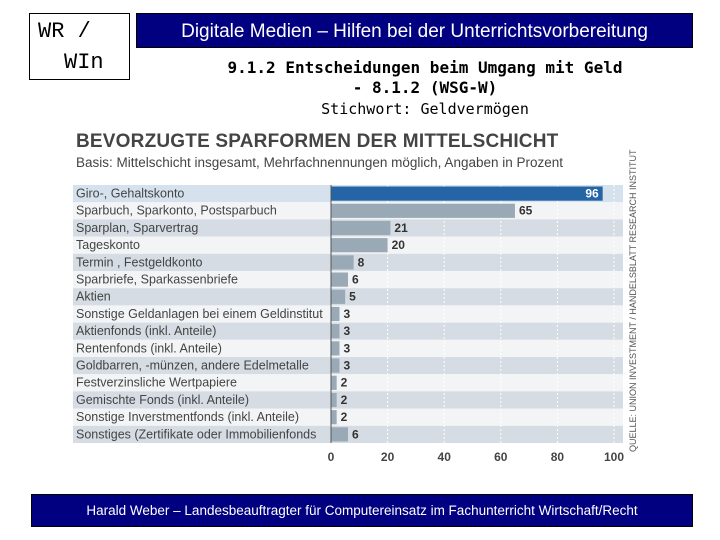  Describe the element at coordinates (317, 141) in the screenshot. I see `chart-title: BEVORZUGTE SPARFORMEN DER MITTELSCHICHT` at that location.